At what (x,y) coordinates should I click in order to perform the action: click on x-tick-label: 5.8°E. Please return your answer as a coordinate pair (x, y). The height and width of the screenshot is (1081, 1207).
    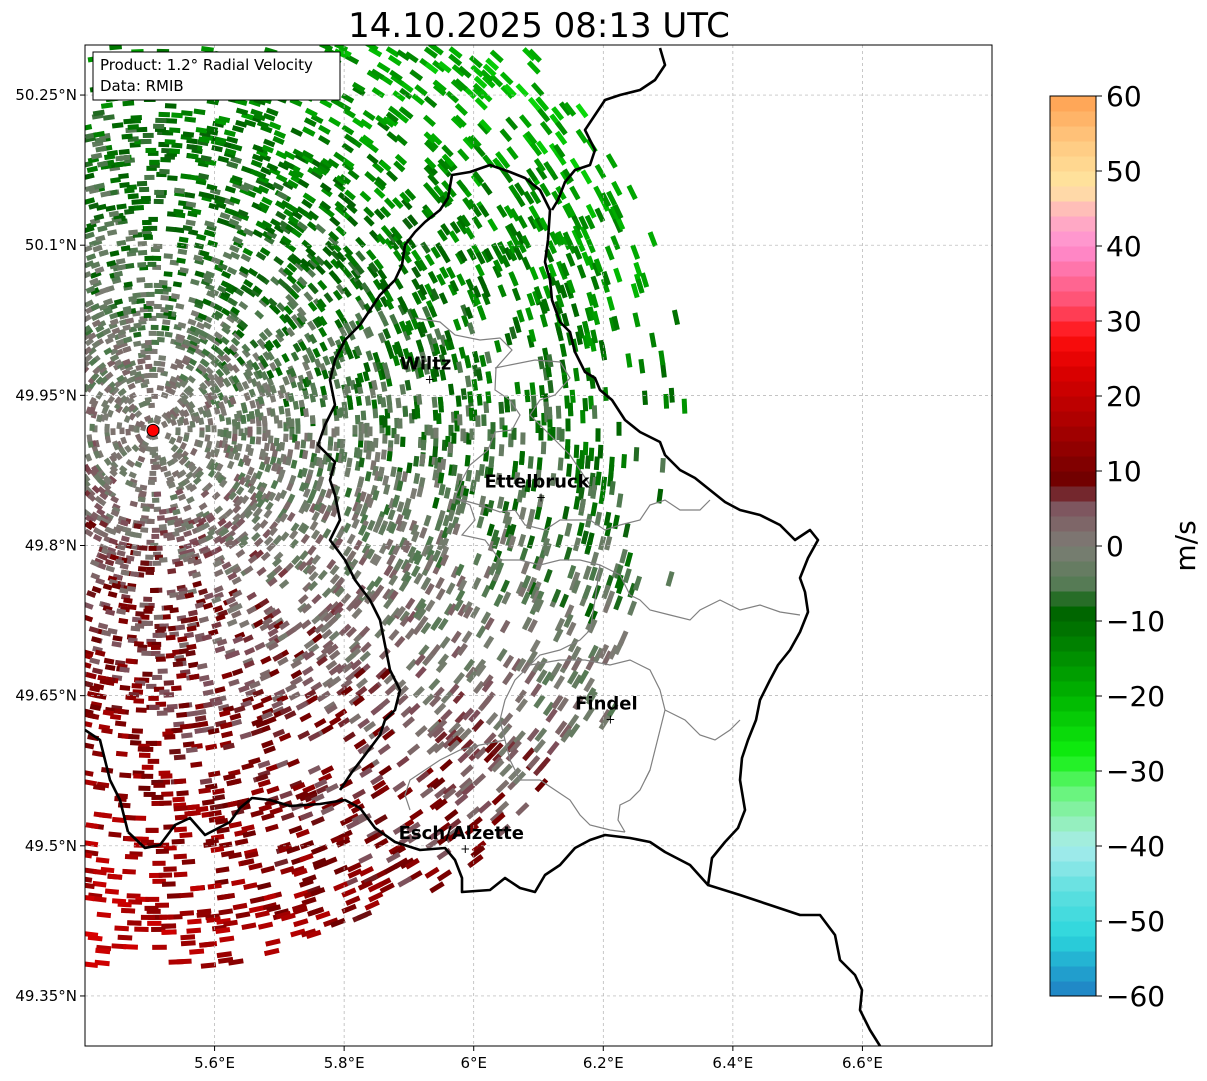
    Looking at the image, I should click on (344, 1063).